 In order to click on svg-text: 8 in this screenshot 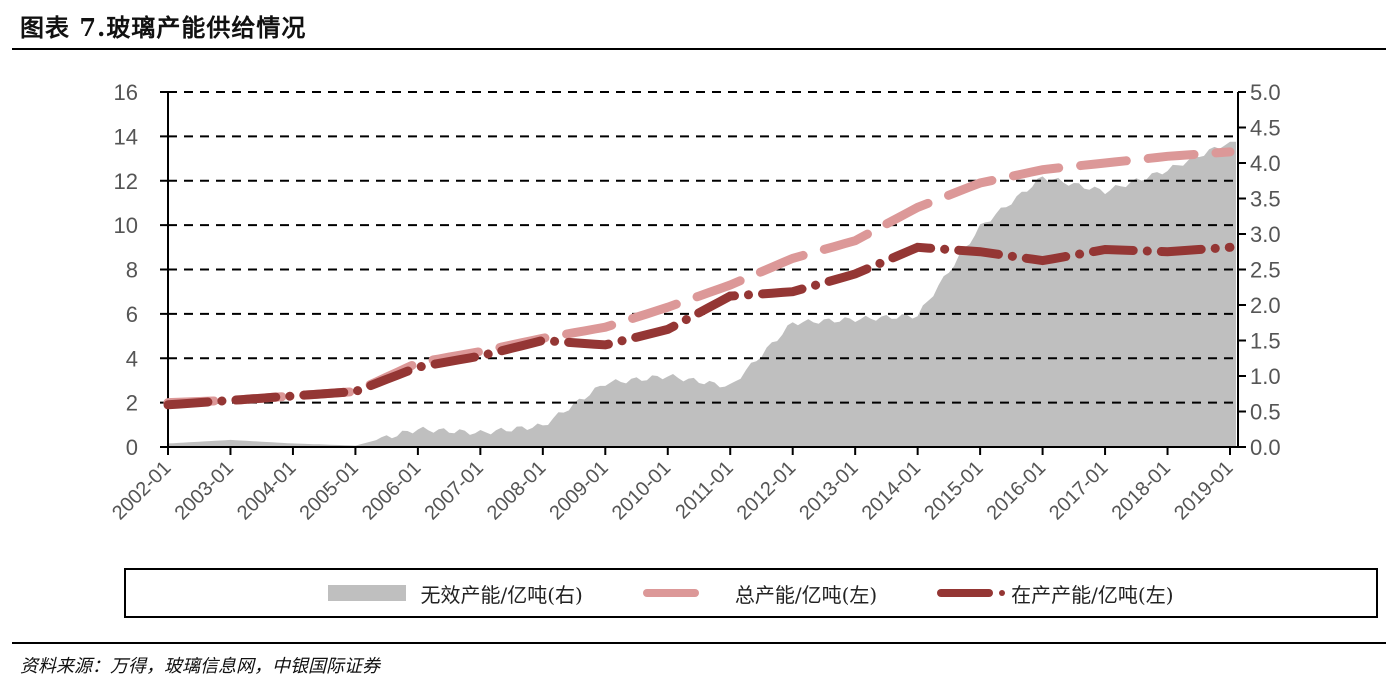, I will do `click(132, 270)`.